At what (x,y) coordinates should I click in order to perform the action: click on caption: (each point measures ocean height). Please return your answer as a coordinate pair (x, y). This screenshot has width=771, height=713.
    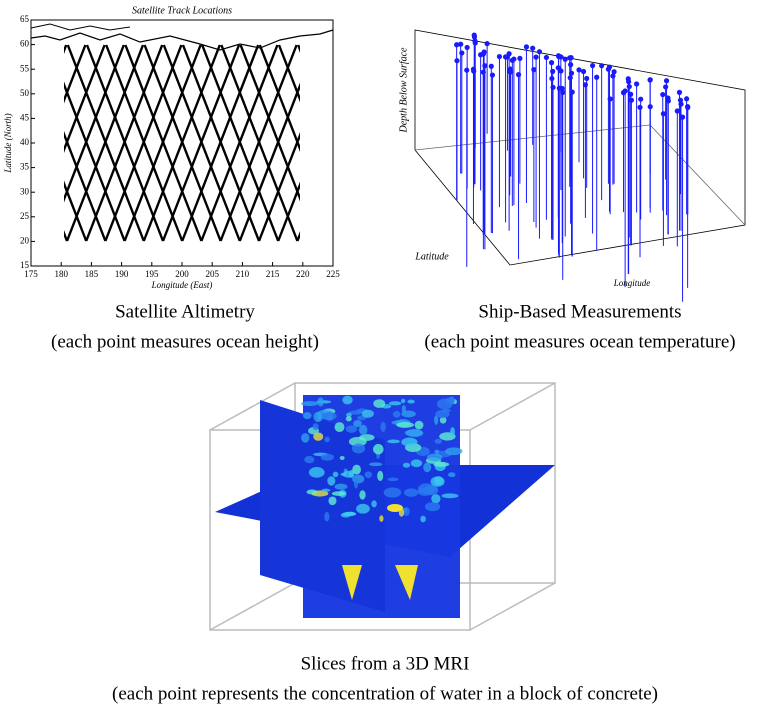
    Looking at the image, I should click on (185, 341).